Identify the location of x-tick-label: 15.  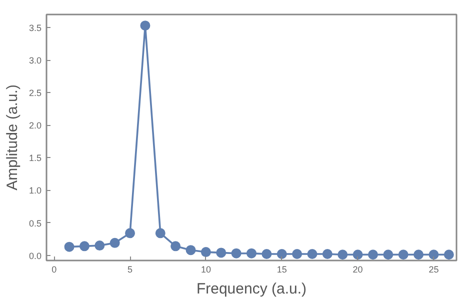
(281, 269).